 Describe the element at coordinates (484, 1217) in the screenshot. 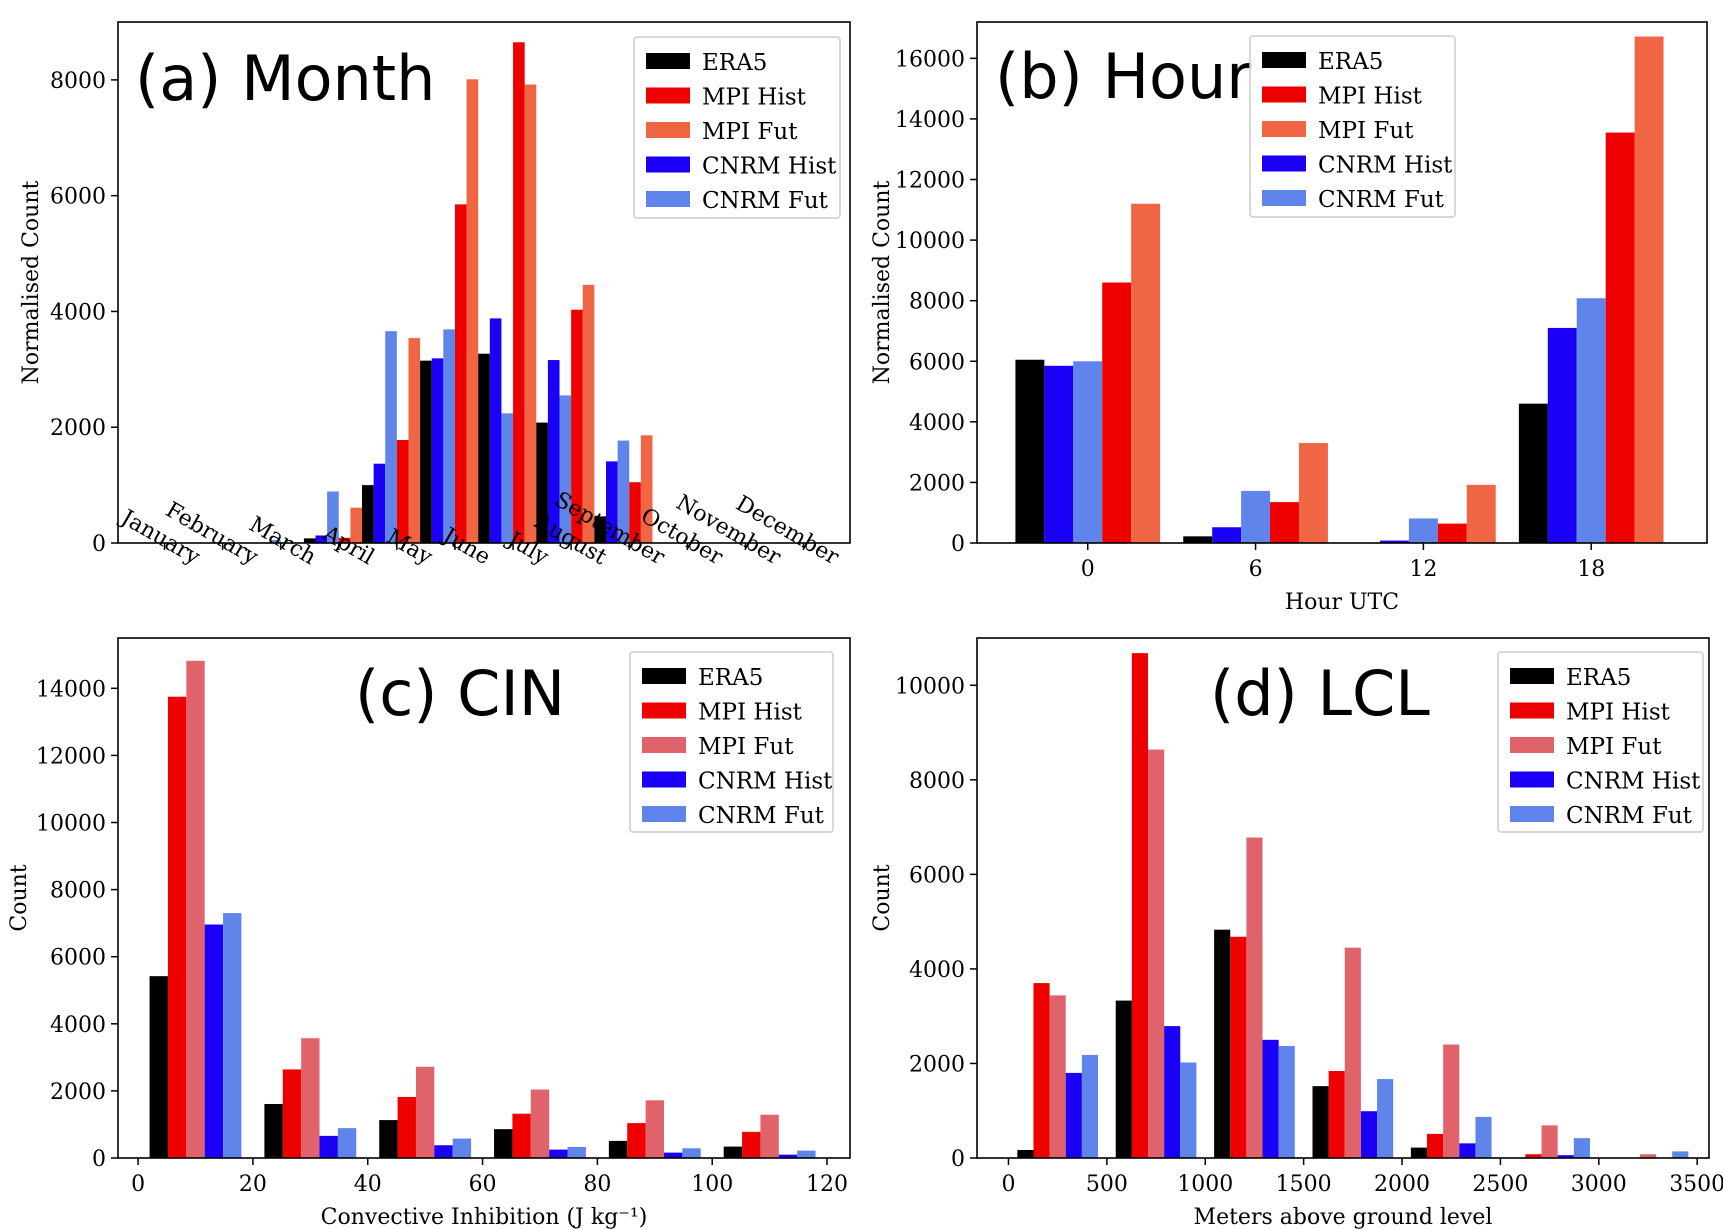

I see `x-axis-label: Convective Inhibition (J kg⁻¹)` at that location.